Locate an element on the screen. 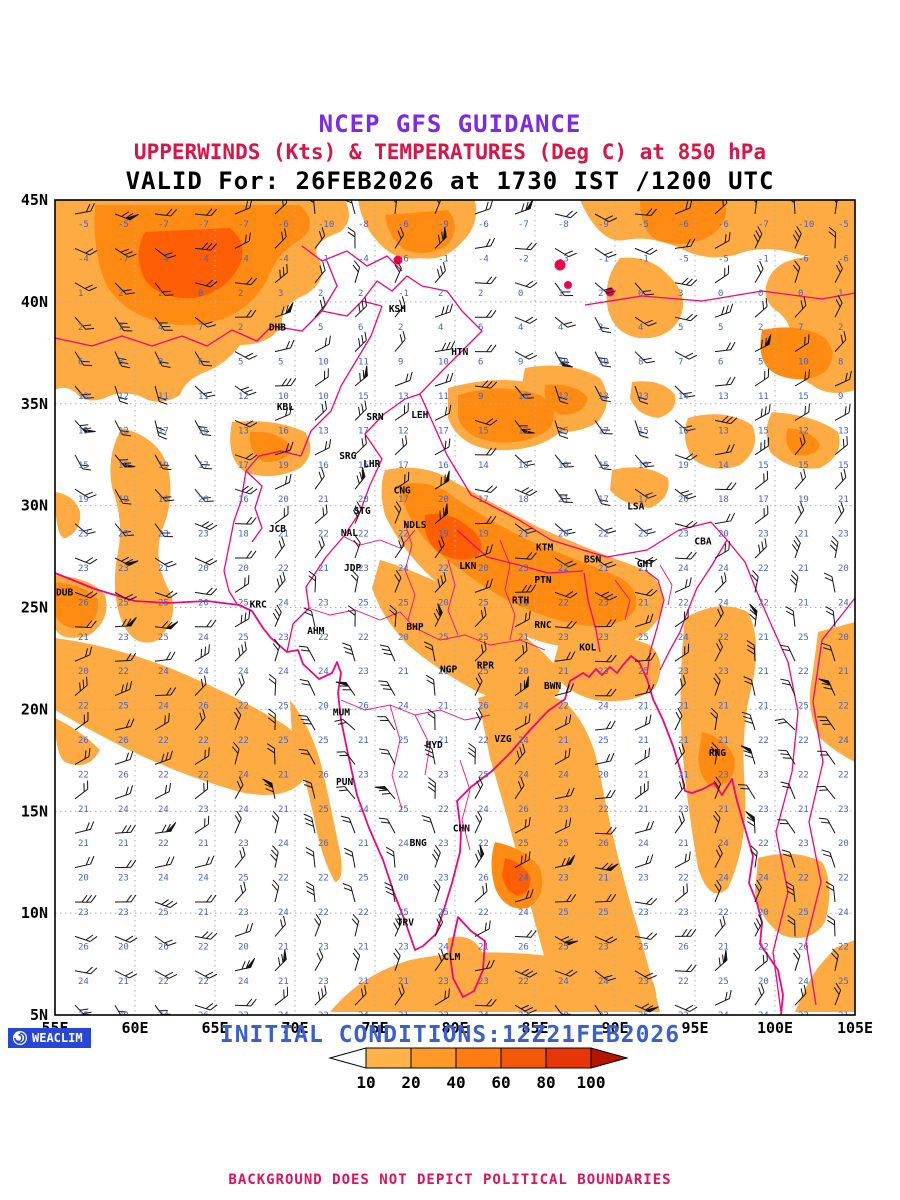 The image size is (900, 1200). temp-value: 26 is located at coordinates (323, 775).